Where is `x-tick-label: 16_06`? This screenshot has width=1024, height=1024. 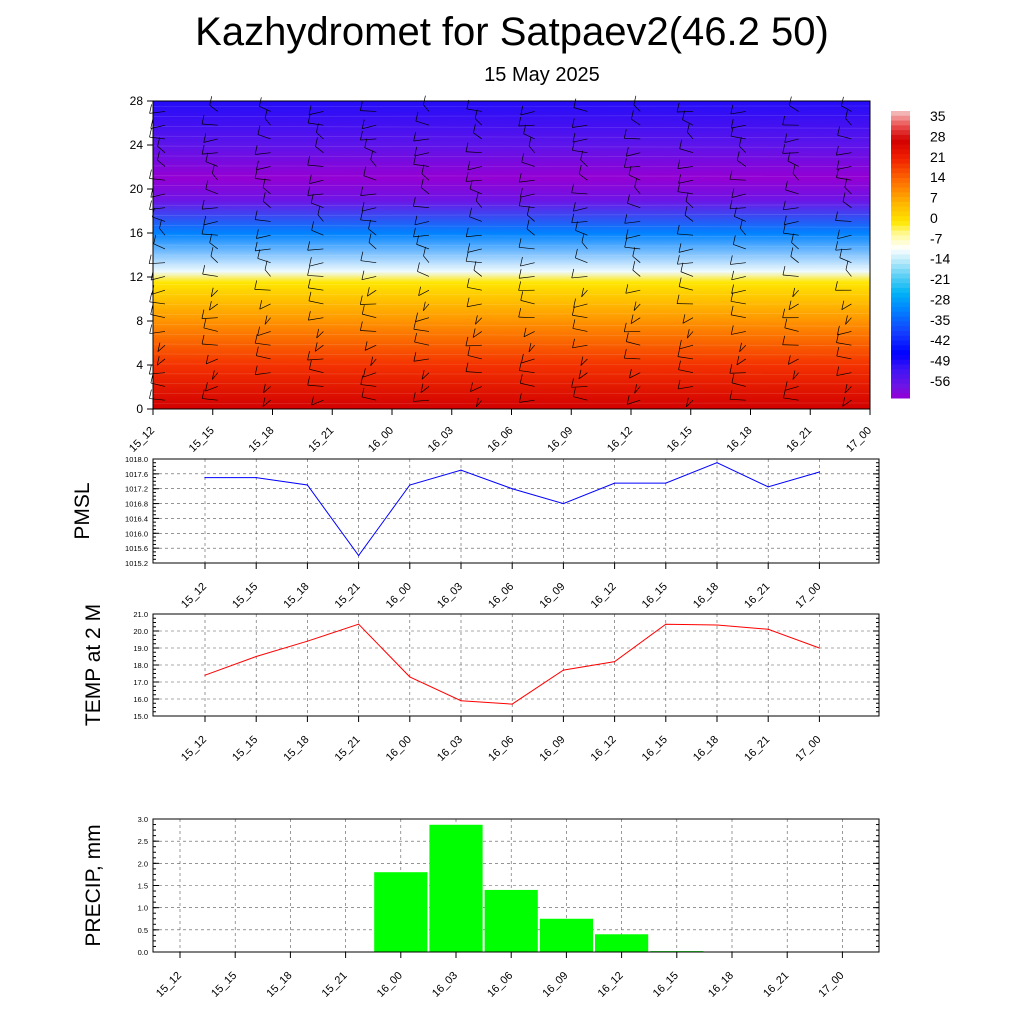
x-tick-label: 16_06 is located at coordinates (500, 985).